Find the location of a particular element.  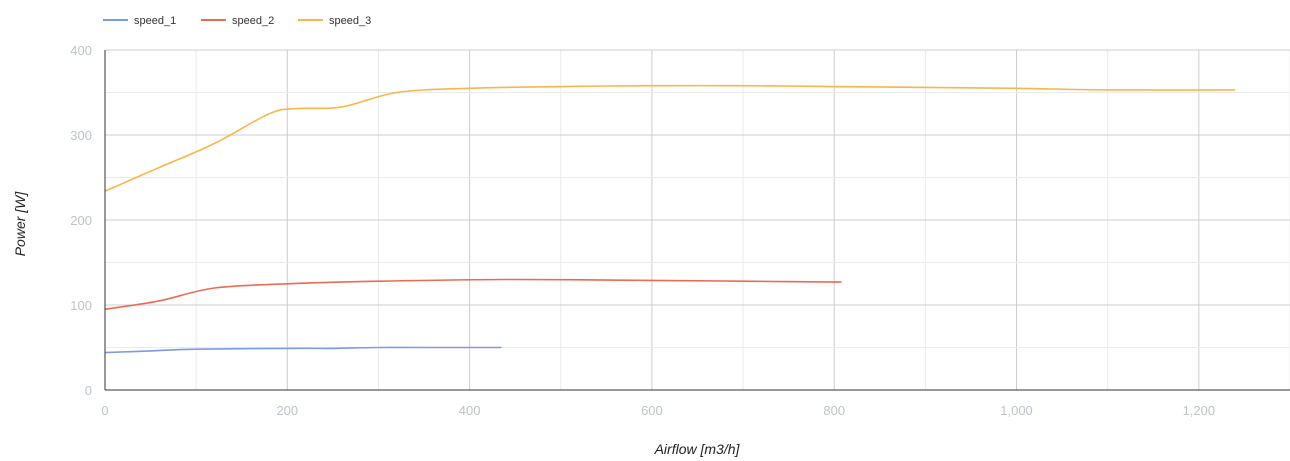

legend-item-speed-2: speed_2 is located at coordinates (237, 21).